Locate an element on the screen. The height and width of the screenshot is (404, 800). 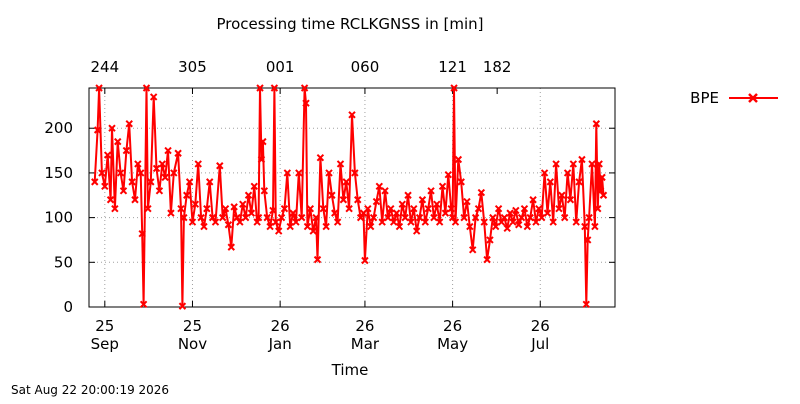
x-tick-label: Jul is located at coordinates (539, 344).